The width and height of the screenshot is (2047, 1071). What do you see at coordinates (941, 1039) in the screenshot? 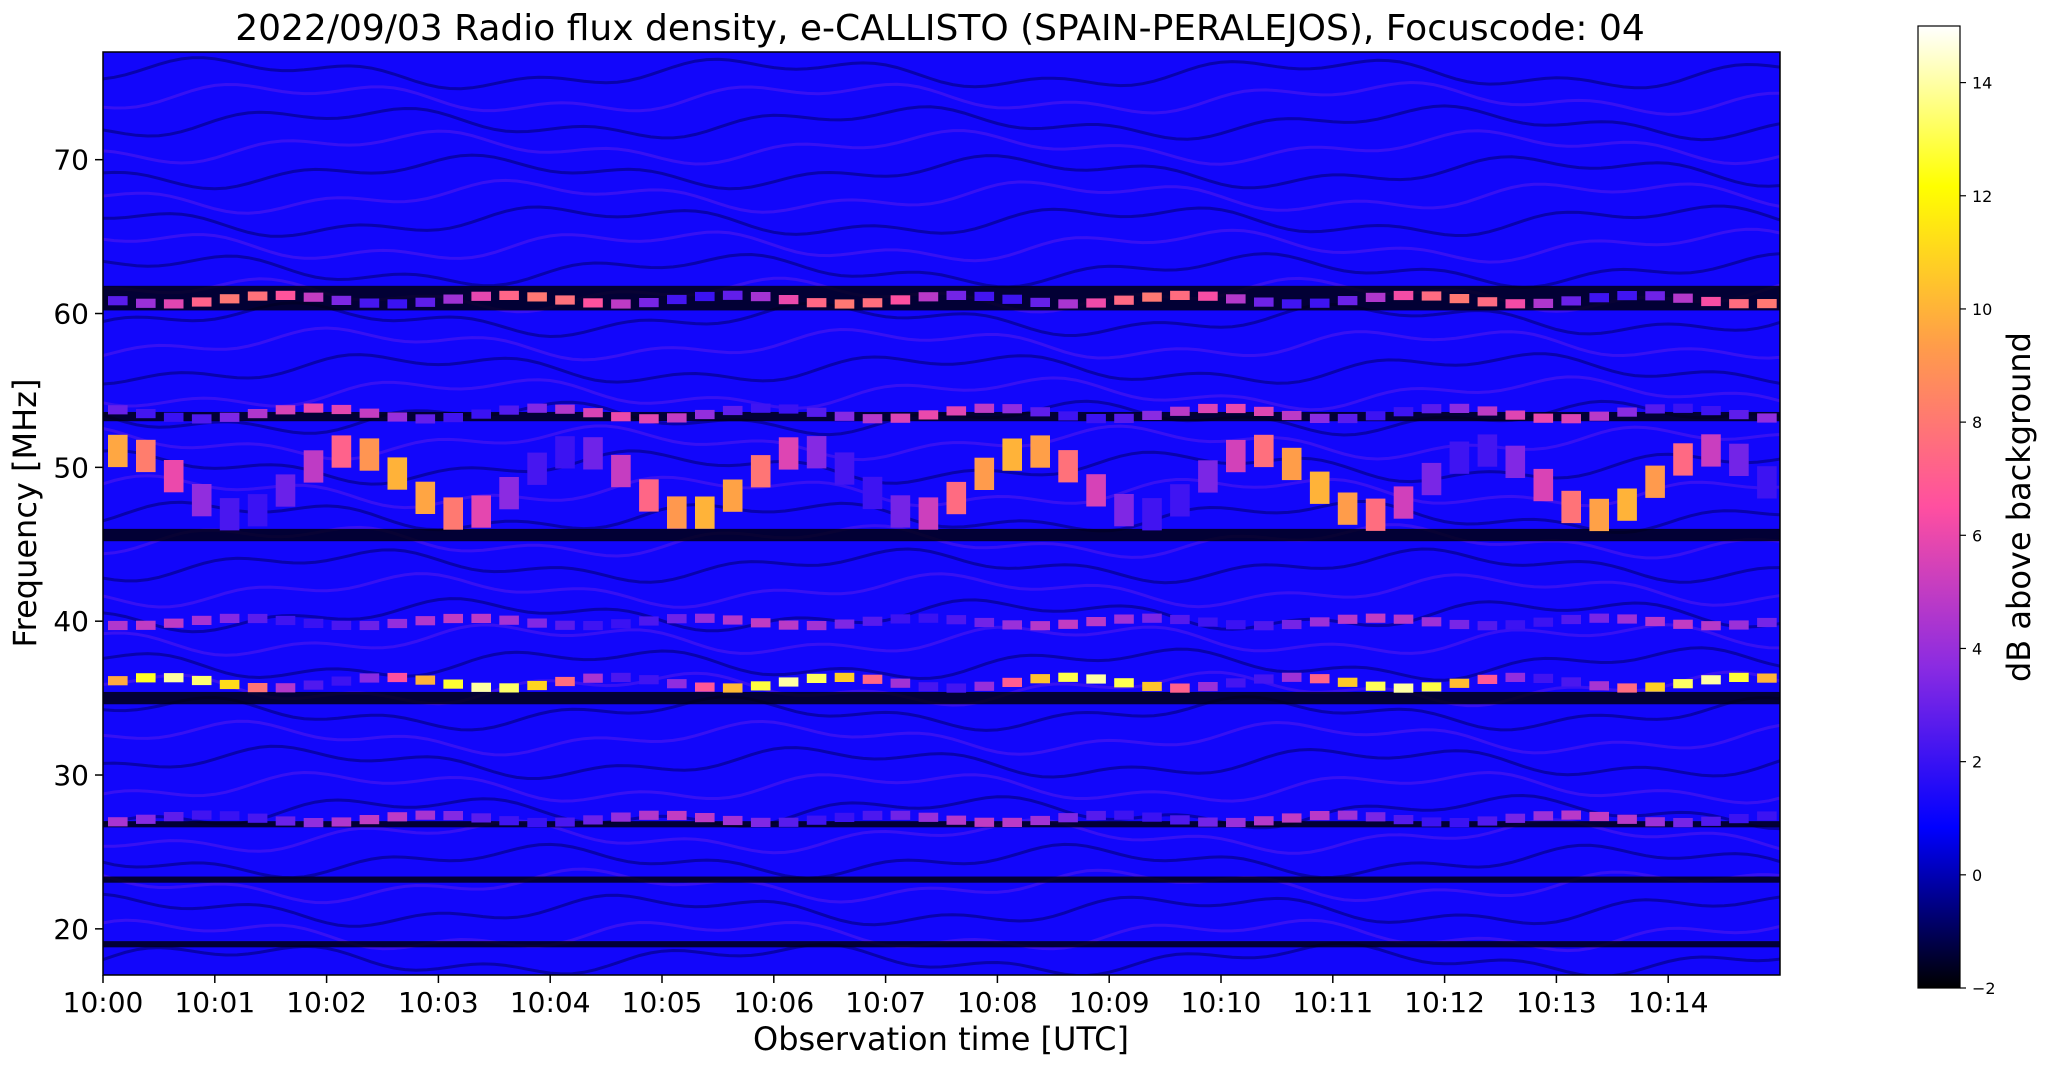
I see `x-axis-label: Observation time [UTC]` at bounding box center [941, 1039].